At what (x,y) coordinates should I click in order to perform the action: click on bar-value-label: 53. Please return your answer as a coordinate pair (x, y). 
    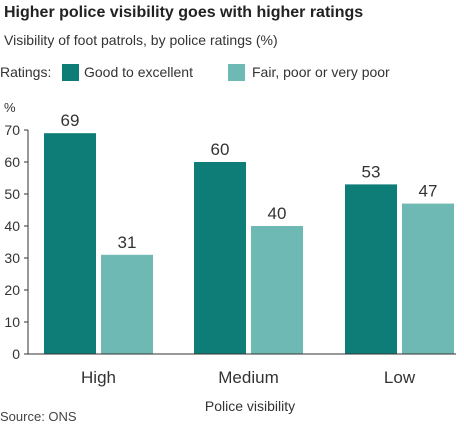
    Looking at the image, I should click on (371, 171).